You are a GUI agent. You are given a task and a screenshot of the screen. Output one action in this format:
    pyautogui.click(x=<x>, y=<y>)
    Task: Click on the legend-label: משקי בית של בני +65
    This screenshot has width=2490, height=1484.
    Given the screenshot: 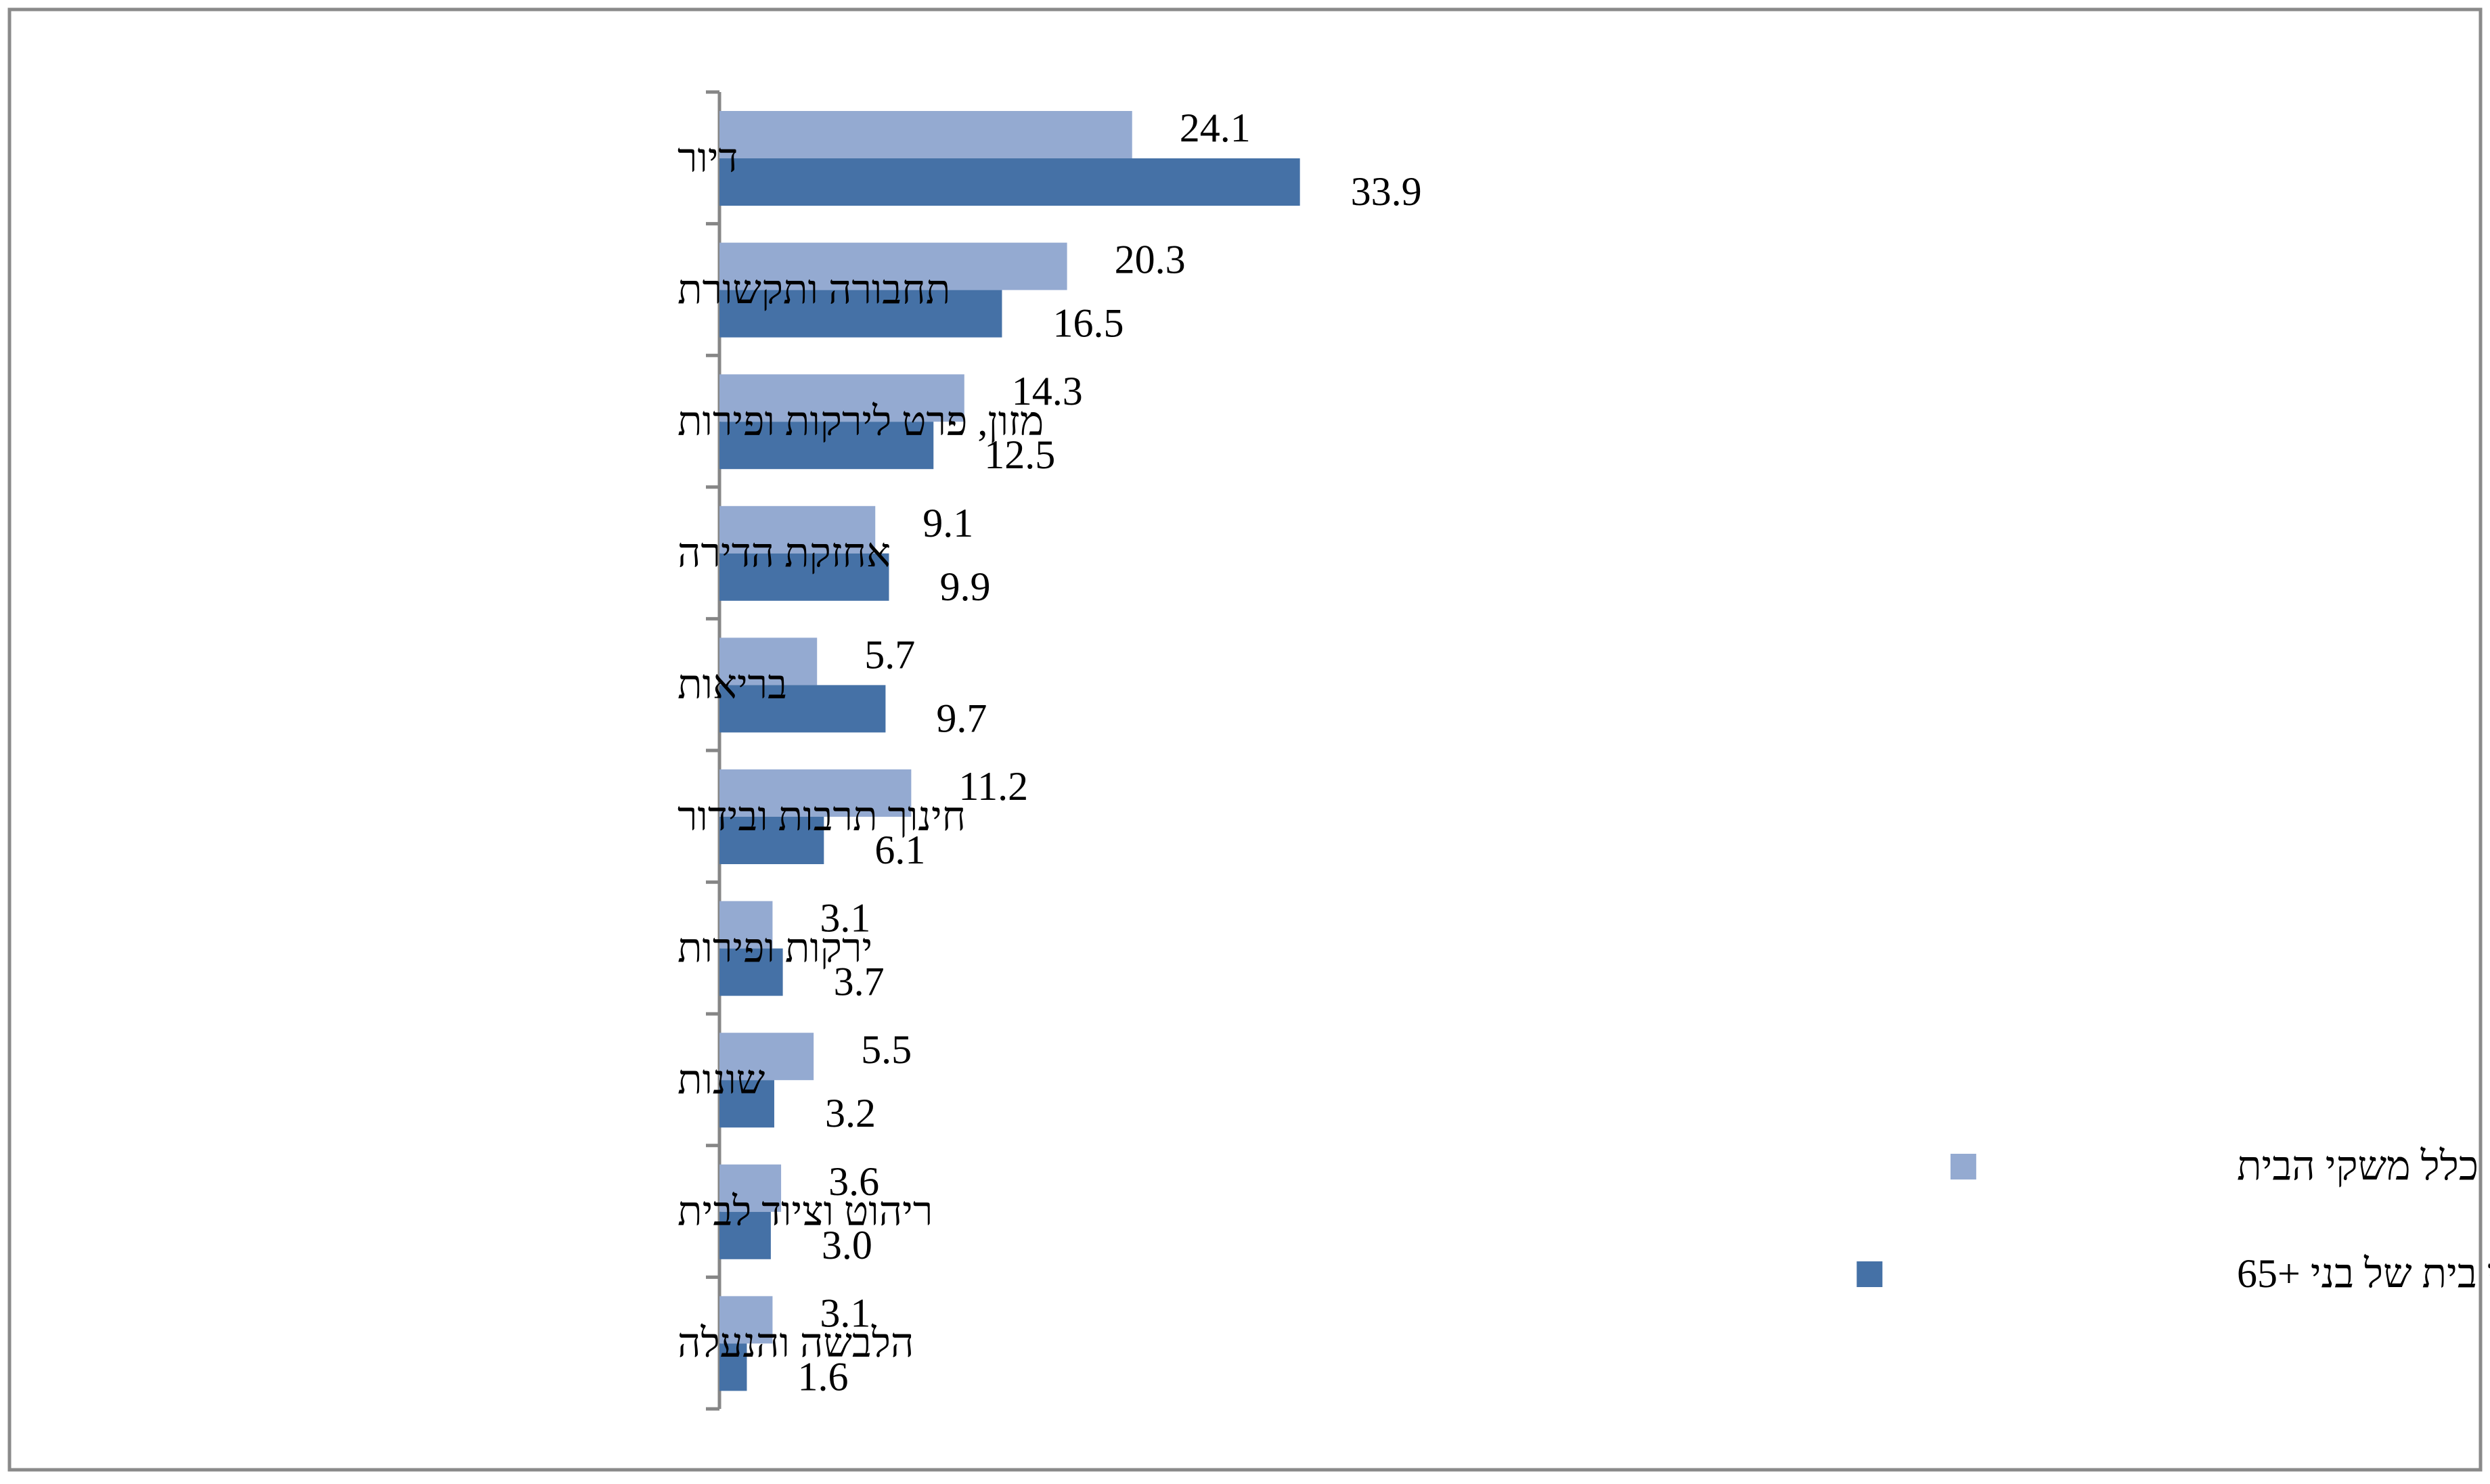 What is the action you would take?
    pyautogui.click(x=2363, y=1273)
    